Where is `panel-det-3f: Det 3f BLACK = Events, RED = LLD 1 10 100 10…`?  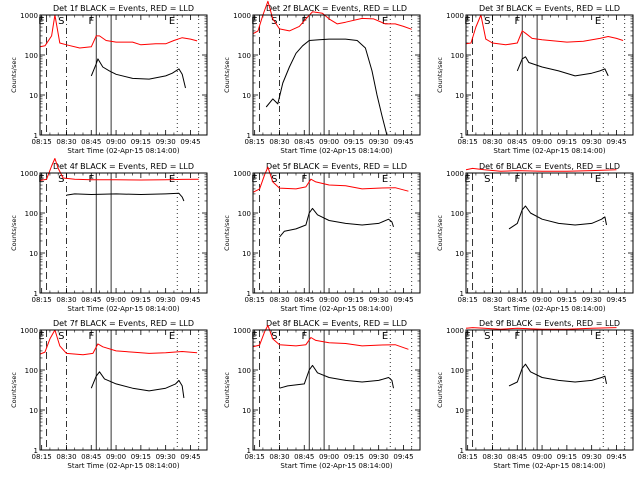 panel-det-3f: Det 3f BLACK = Events, RED = LLD 1 10 100 10… is located at coordinates (535, 79).